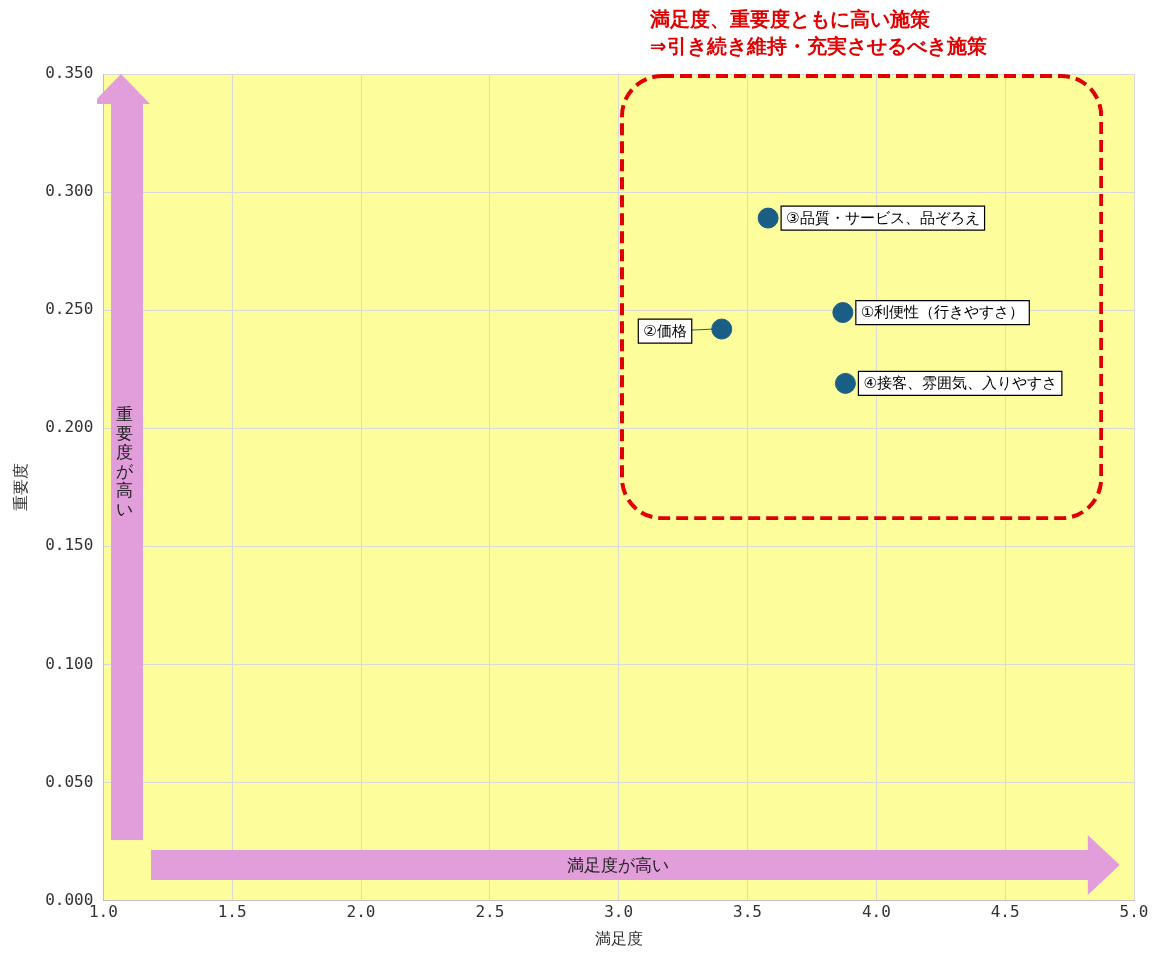  I want to click on y-tick-label: 0.100, so click(69, 663).